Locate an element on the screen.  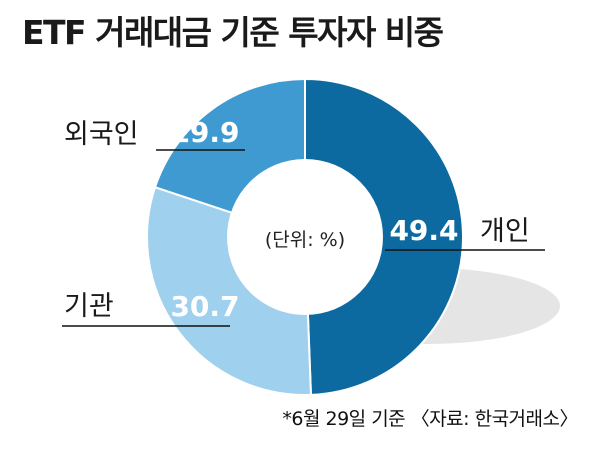
unit-label: (단위: %) is located at coordinates (305, 240).